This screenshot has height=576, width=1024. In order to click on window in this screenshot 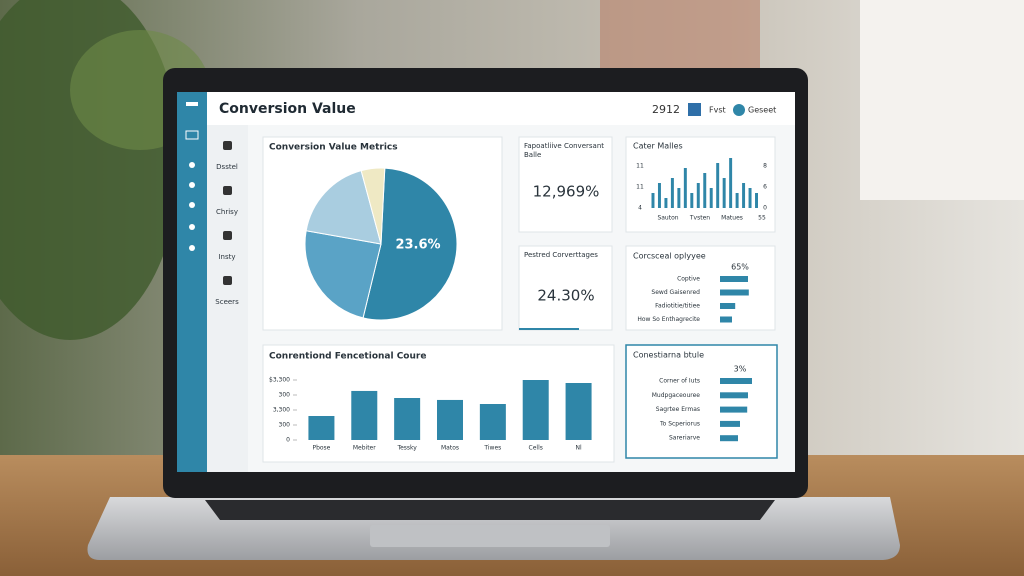, I will do `click(942, 100)`.